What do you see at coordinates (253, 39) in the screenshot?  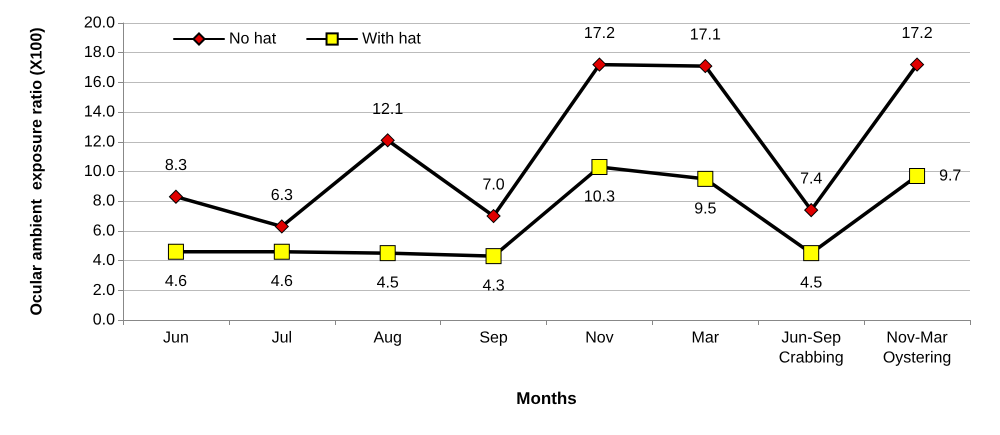 I see `legend-label: No hat` at bounding box center [253, 39].